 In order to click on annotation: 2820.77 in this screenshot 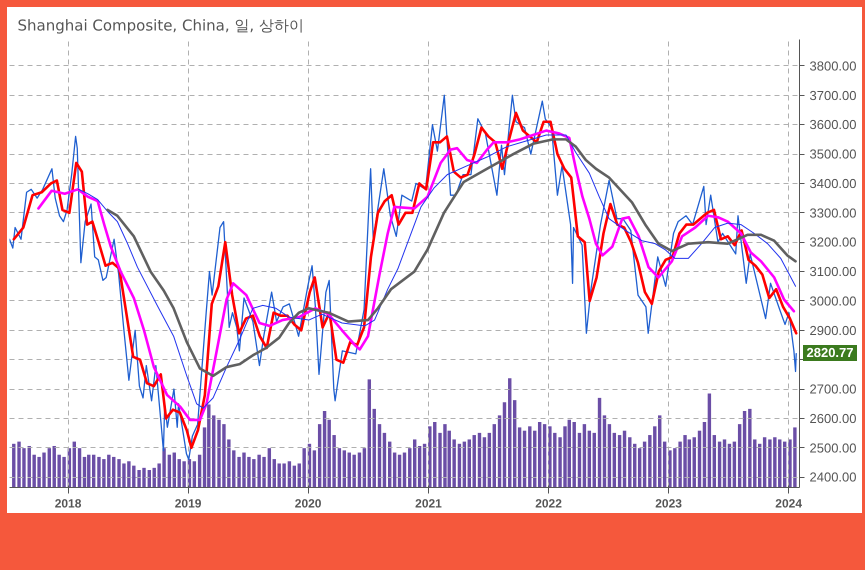, I will do `click(830, 353)`.